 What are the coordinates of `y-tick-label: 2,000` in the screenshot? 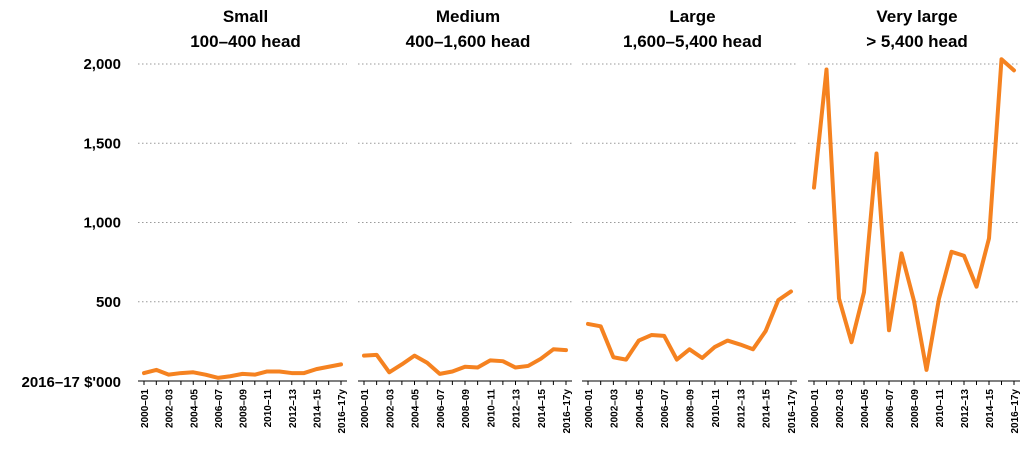 It's located at (102, 64).